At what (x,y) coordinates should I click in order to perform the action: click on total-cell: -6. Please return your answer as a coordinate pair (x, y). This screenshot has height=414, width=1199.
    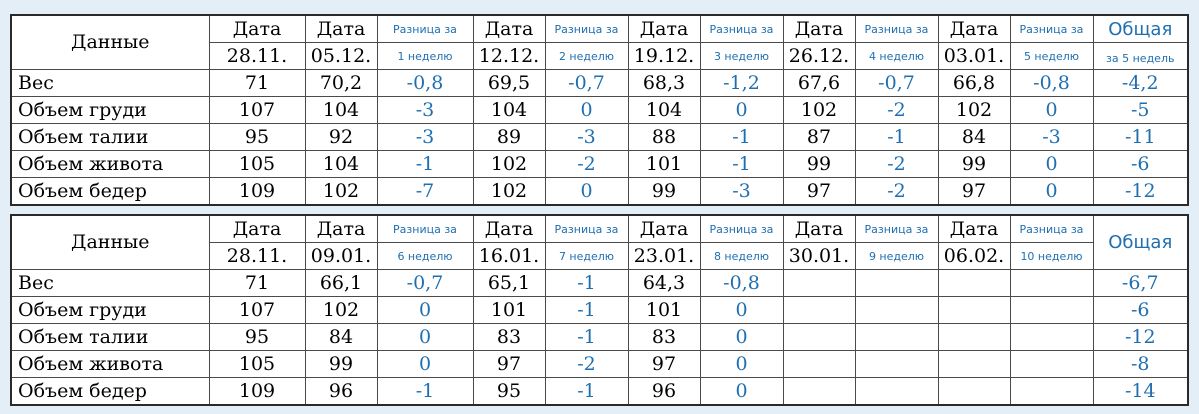
    Looking at the image, I should click on (1140, 310).